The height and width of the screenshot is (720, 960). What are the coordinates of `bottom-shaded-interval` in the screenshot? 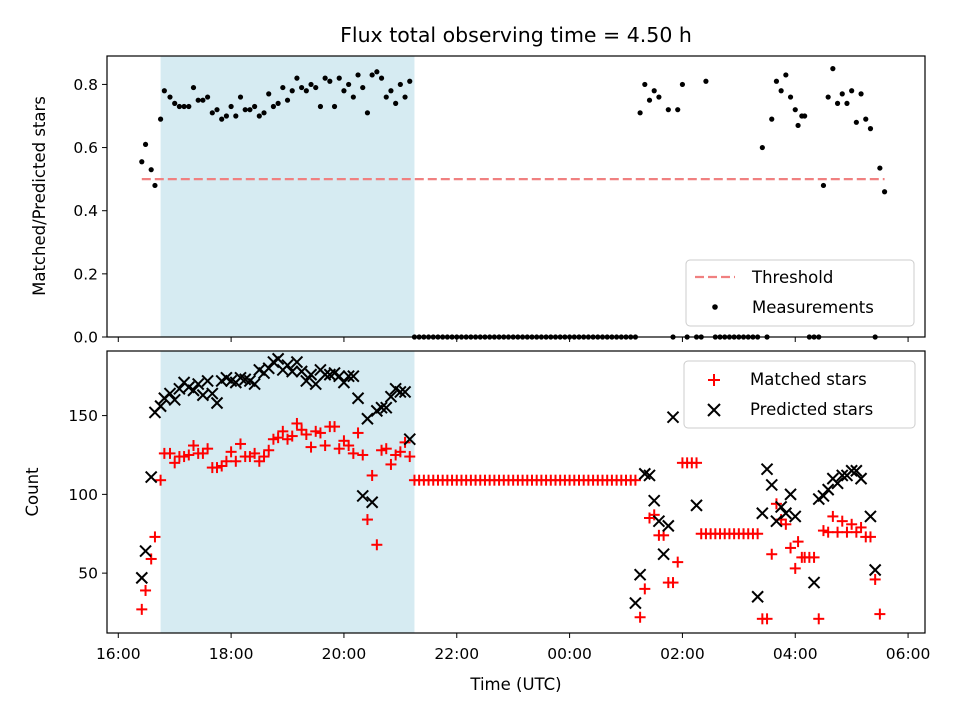 It's located at (287, 492).